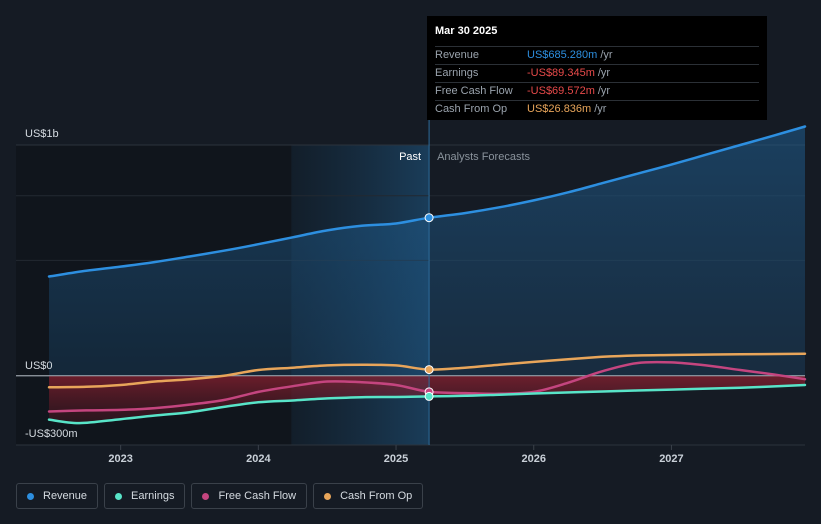 Image resolution: width=821 pixels, height=524 pixels. I want to click on tooltip-label: Earnings, so click(457, 73).